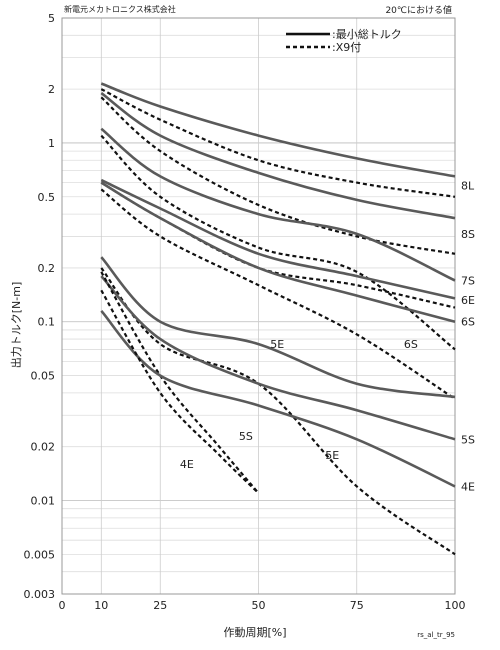 This screenshot has width=500, height=650. What do you see at coordinates (120, 9) in the screenshot?
I see `company-name: 新電元メカトロニクス株式会社` at bounding box center [120, 9].